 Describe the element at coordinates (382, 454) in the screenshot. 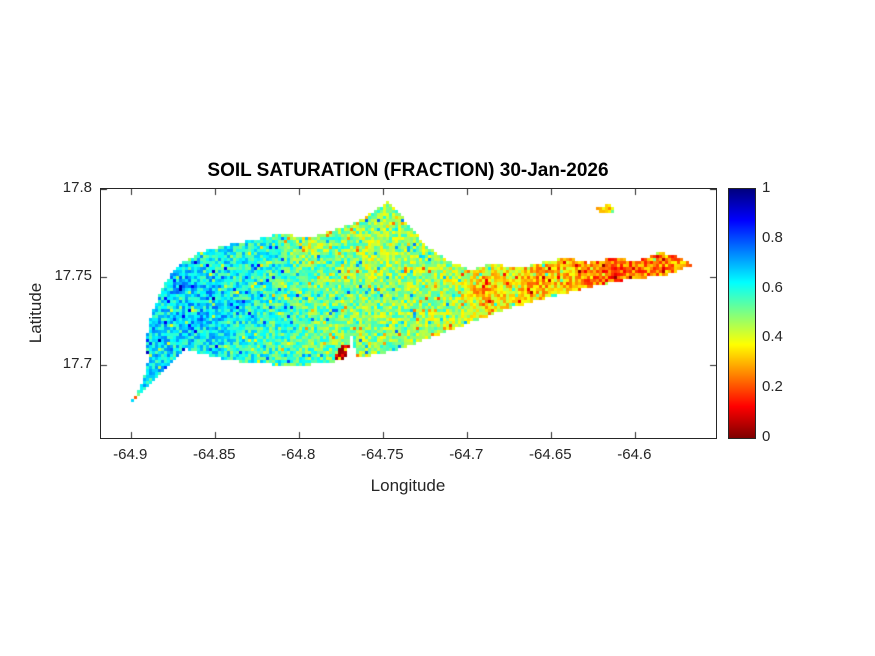

I see `x-tick-label: -64.75` at that location.